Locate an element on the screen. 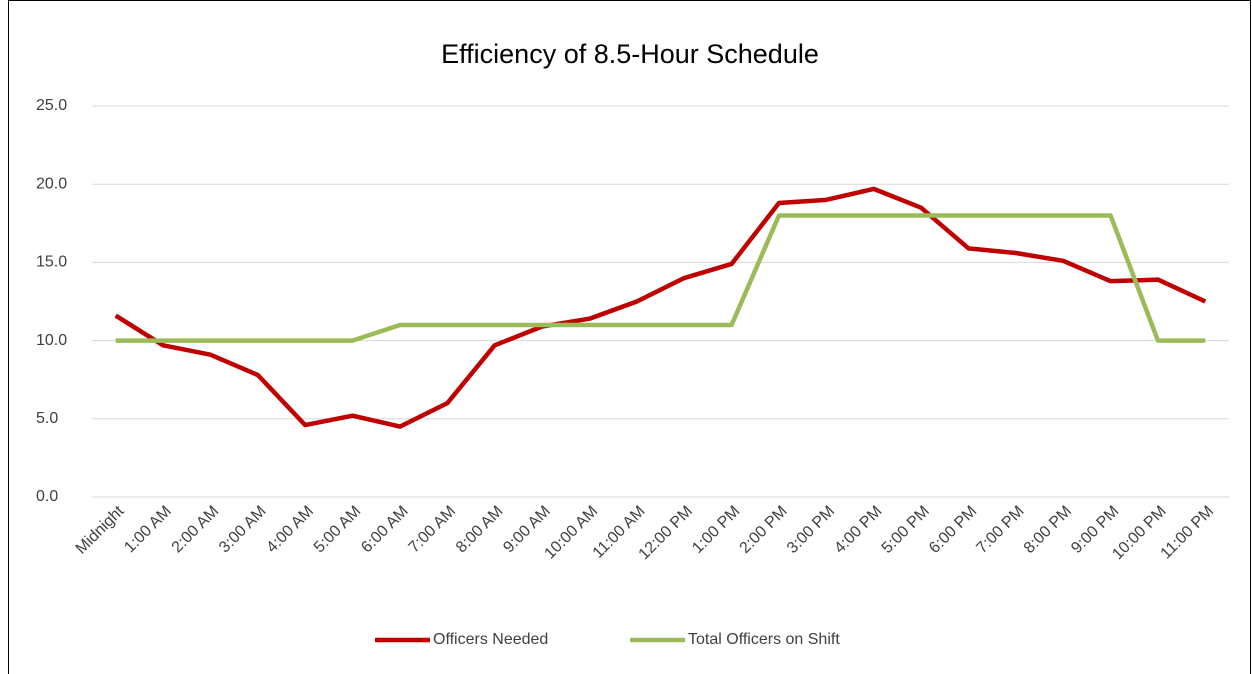 The image size is (1252, 674). legend-label: Officers Needed is located at coordinates (490, 639).